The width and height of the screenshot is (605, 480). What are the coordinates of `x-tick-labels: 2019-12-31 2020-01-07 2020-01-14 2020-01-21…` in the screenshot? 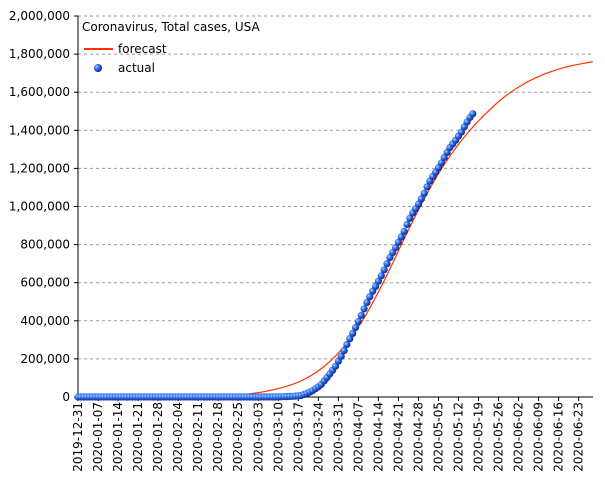 It's located at (328, 434).